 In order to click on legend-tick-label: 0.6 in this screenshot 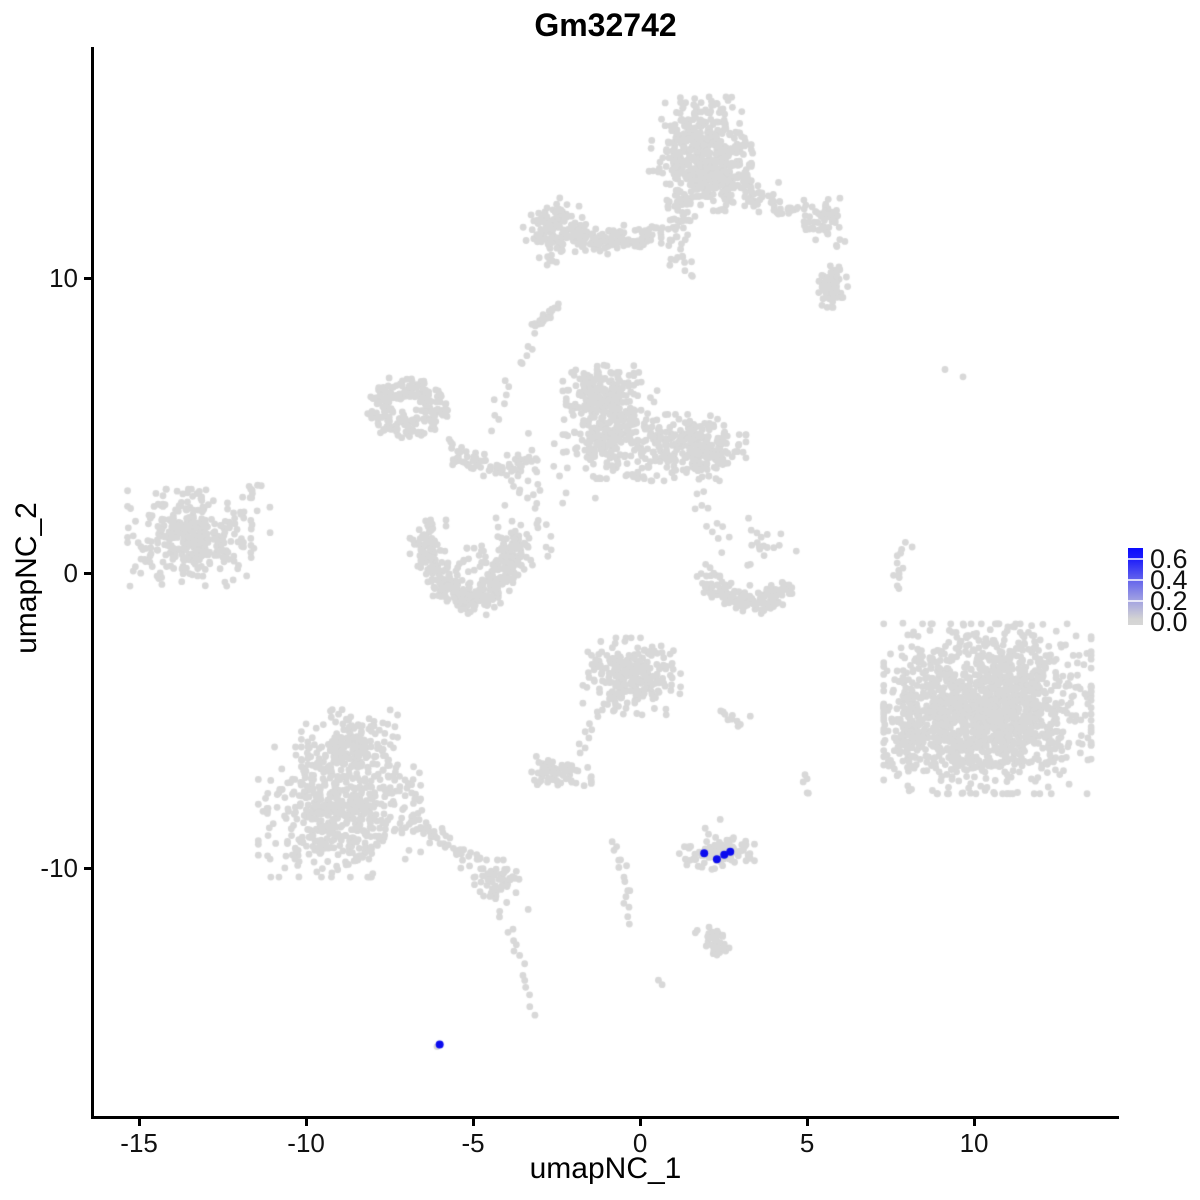, I will do `click(1169, 559)`.